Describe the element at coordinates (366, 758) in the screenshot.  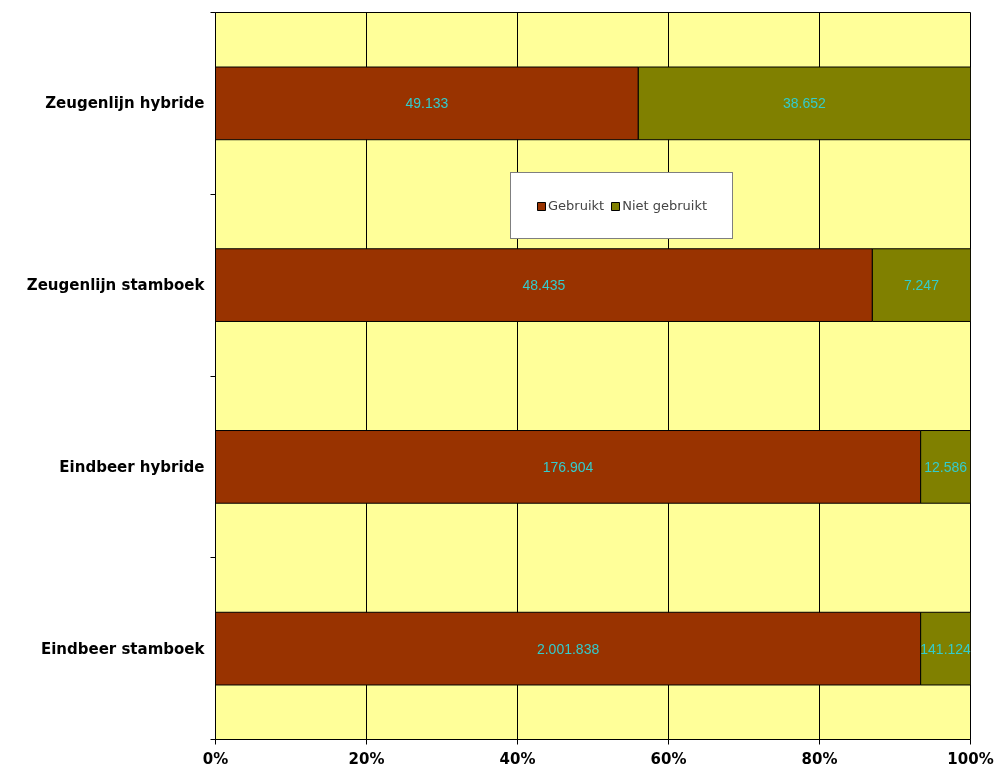
I see `x-tick-label: 20%` at that location.